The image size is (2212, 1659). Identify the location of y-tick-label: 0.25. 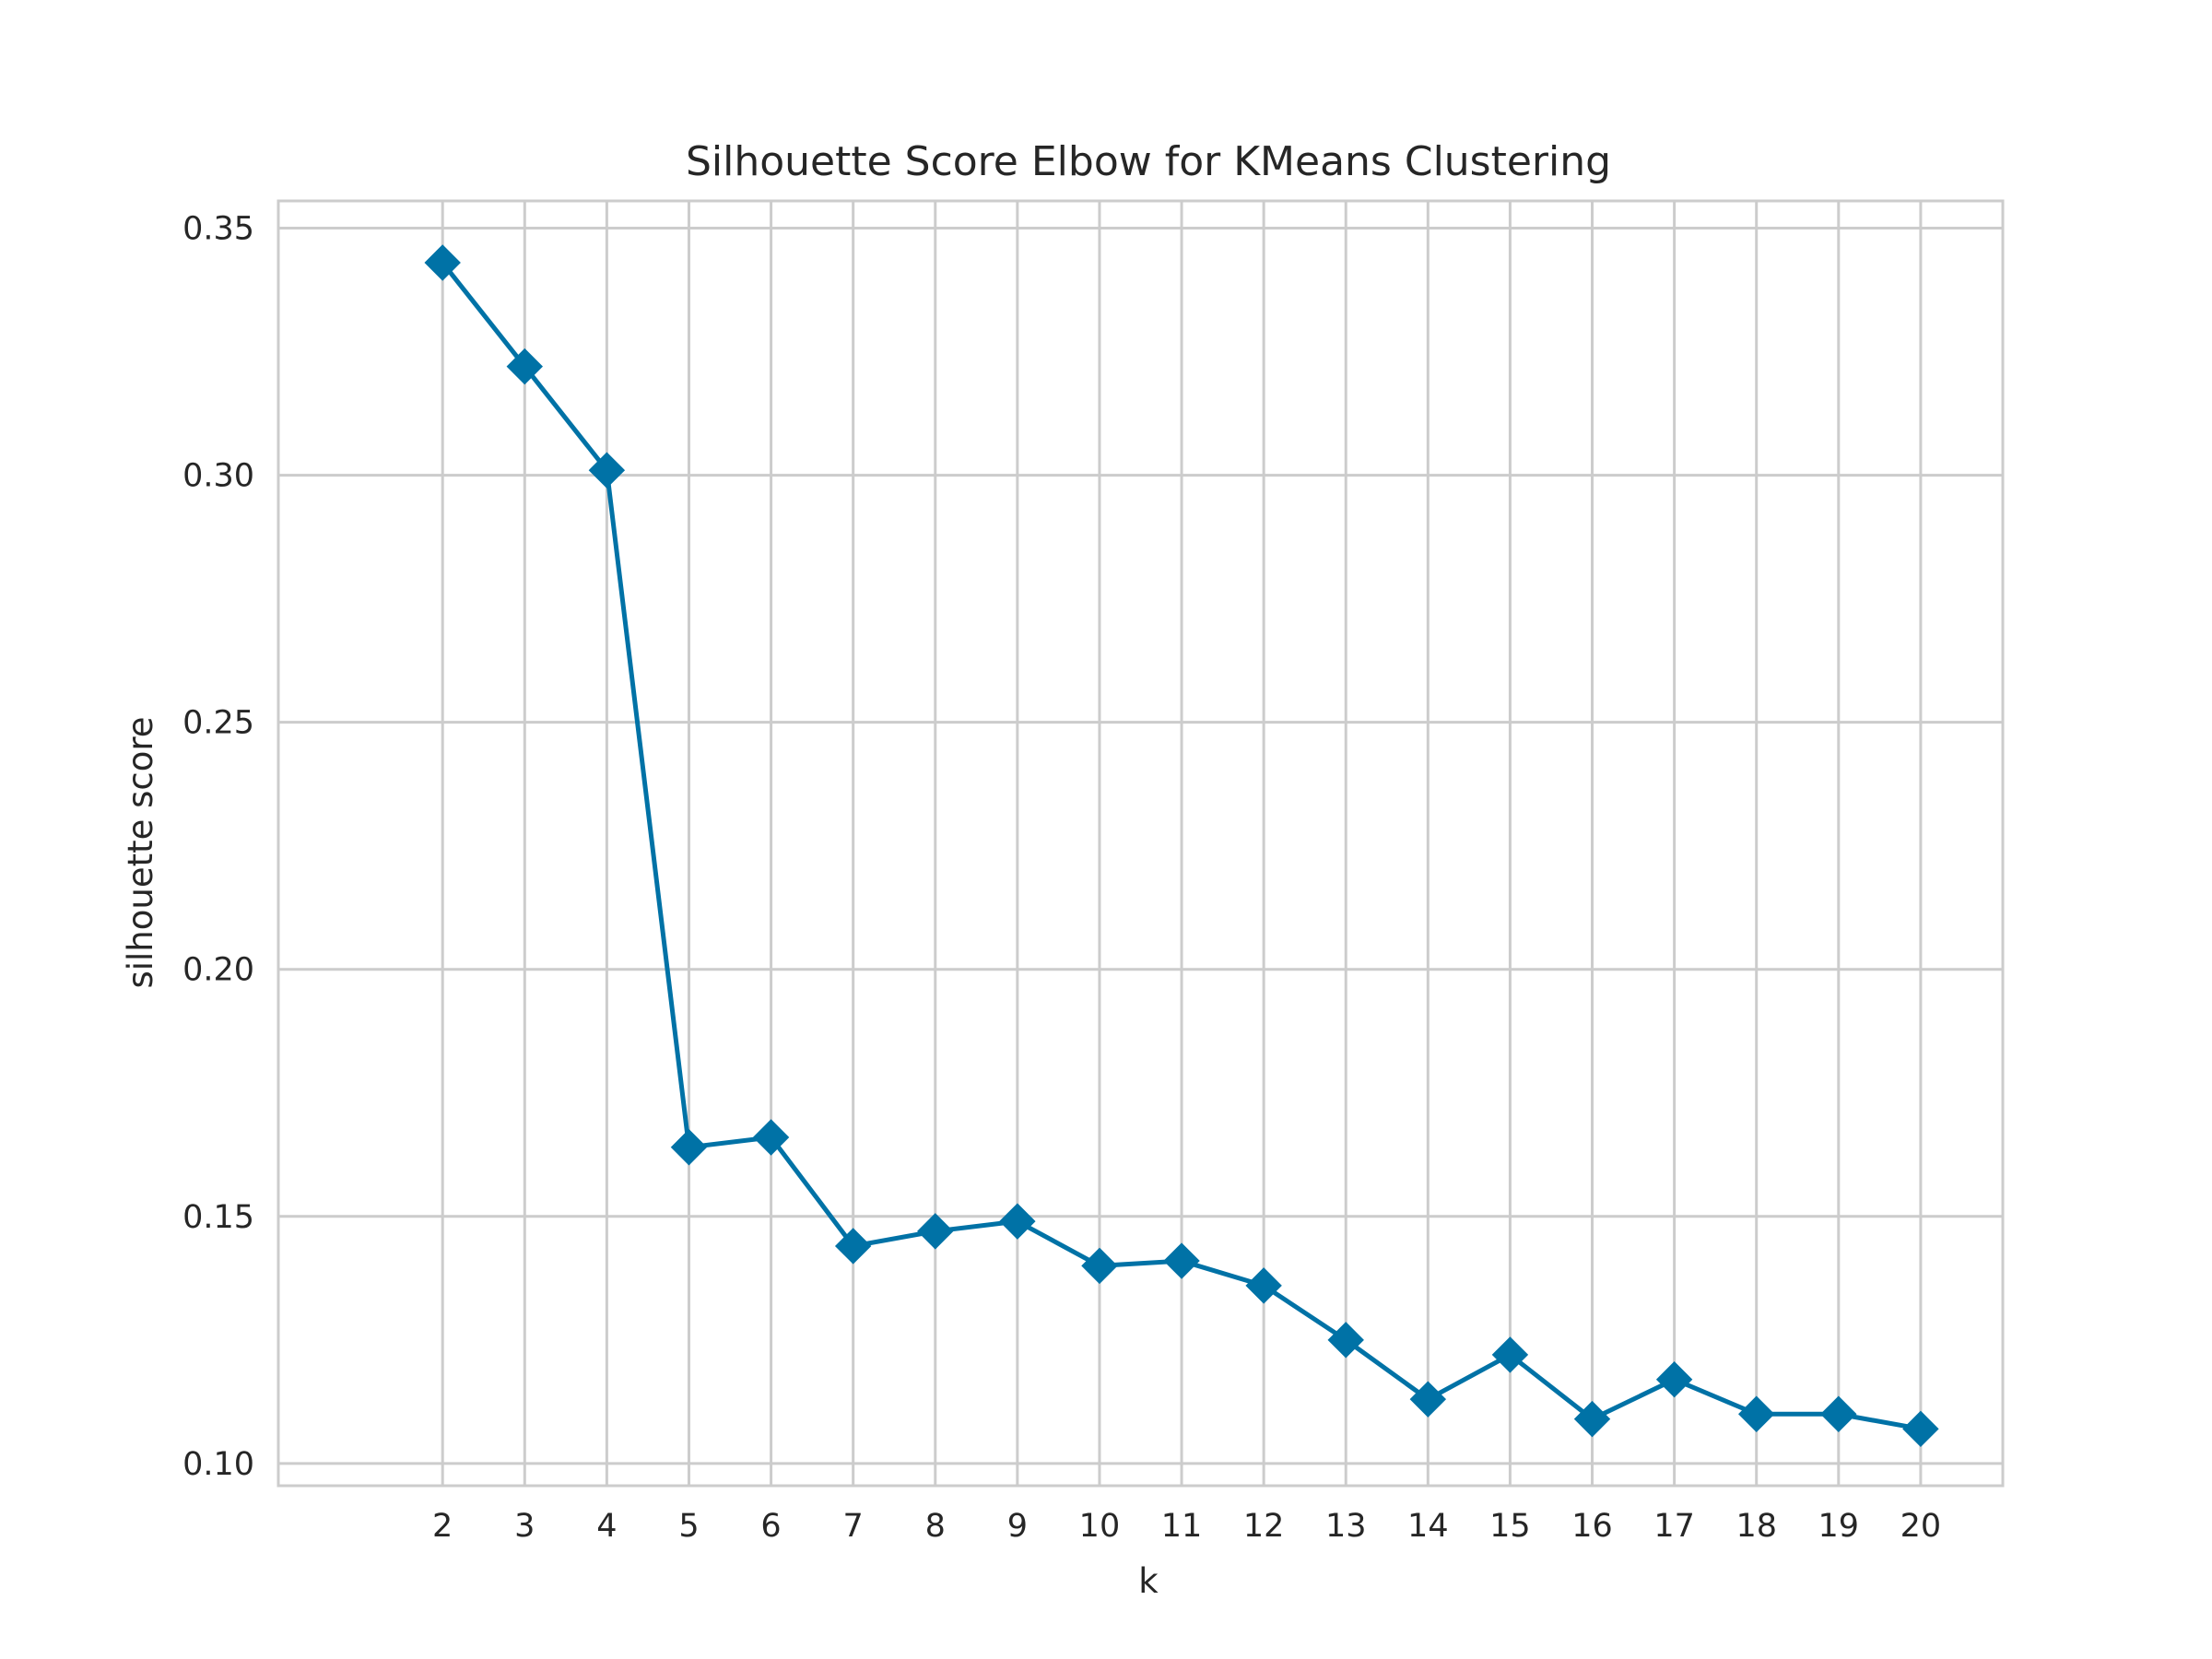
(218, 723).